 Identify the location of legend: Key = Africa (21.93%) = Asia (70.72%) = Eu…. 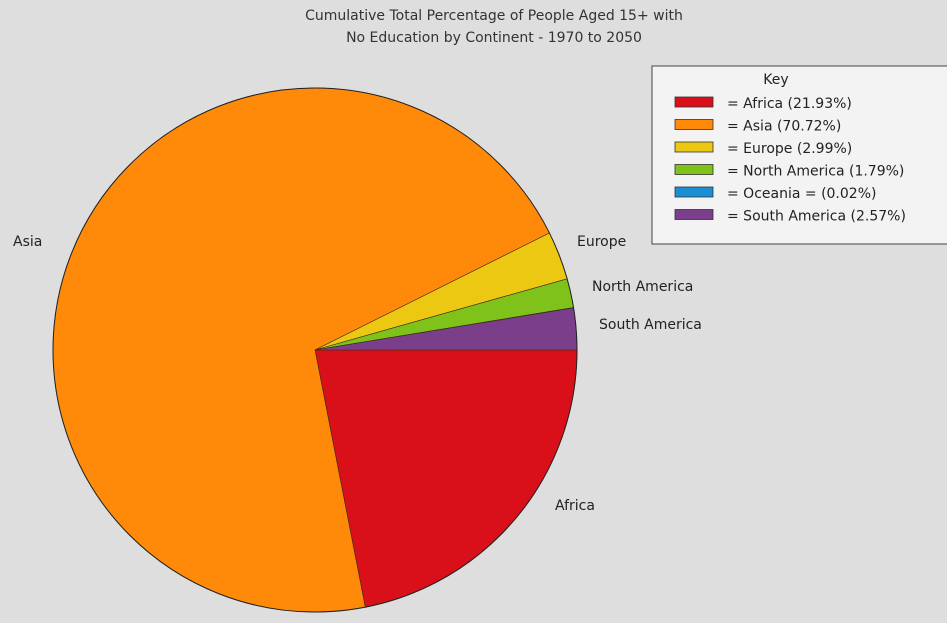
(799, 155).